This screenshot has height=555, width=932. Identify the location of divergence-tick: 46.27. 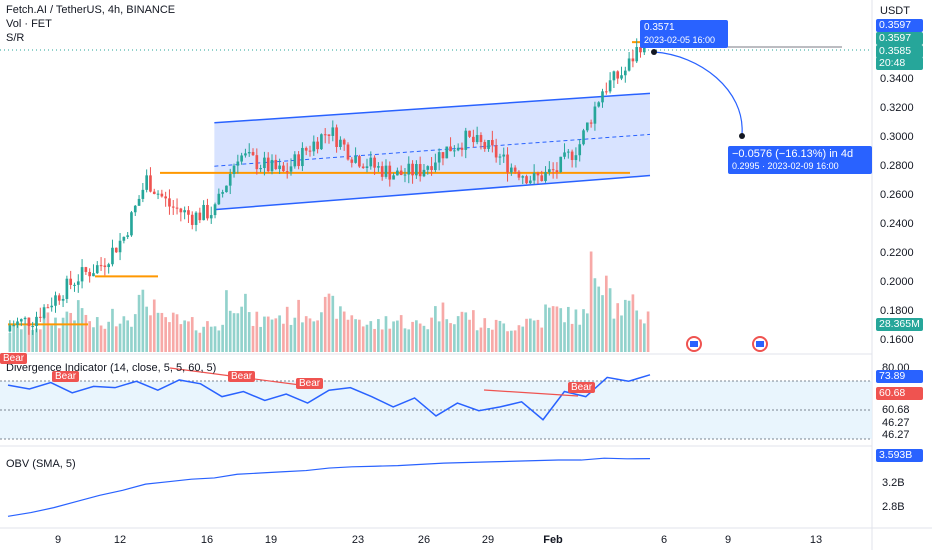
(896, 435).